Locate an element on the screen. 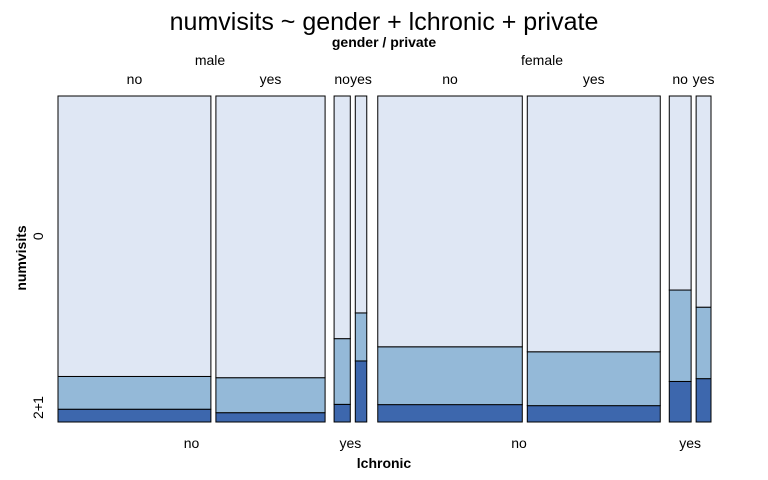 The width and height of the screenshot is (768, 480). chart-title: numvisits ~ gender + lchronic + private is located at coordinates (384, 22).